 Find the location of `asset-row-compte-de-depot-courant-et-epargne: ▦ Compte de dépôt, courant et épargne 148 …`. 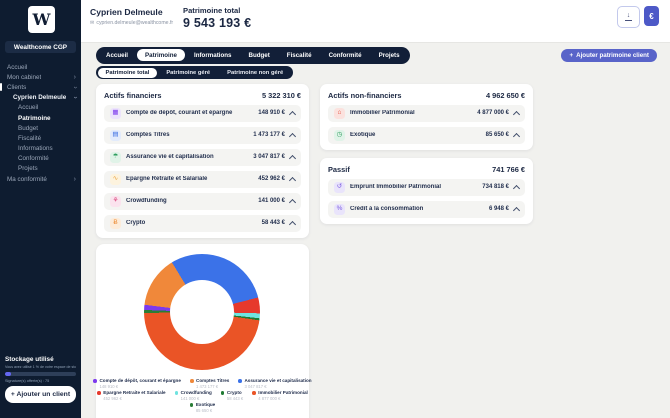

asset-row-compte-de-depot-courant-et-epargne: ▦ Compte de dépôt, courant et épargne 148 … is located at coordinates (202, 113).